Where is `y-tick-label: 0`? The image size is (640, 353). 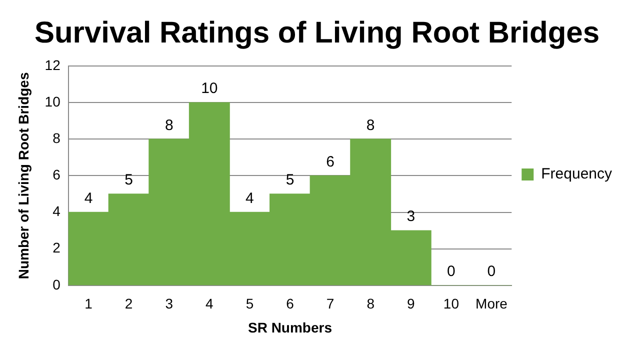
y-tick-label: 0 is located at coordinates (56, 284).